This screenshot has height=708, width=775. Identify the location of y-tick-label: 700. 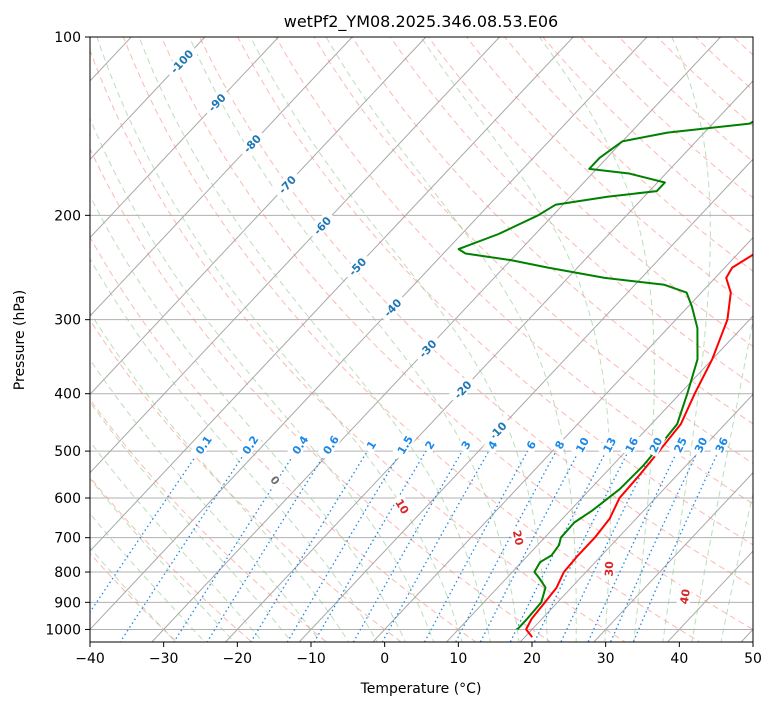
(67, 539).